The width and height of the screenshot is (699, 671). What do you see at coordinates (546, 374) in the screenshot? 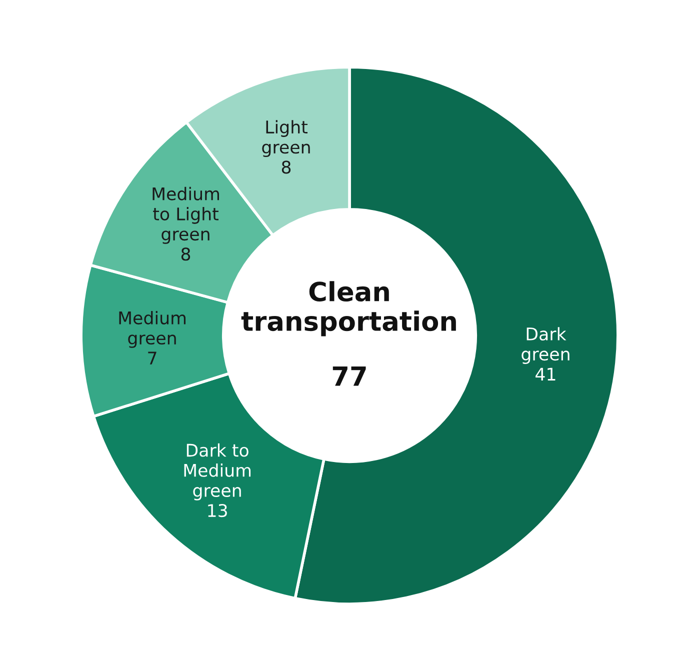
I see `data-label: 41` at bounding box center [546, 374].